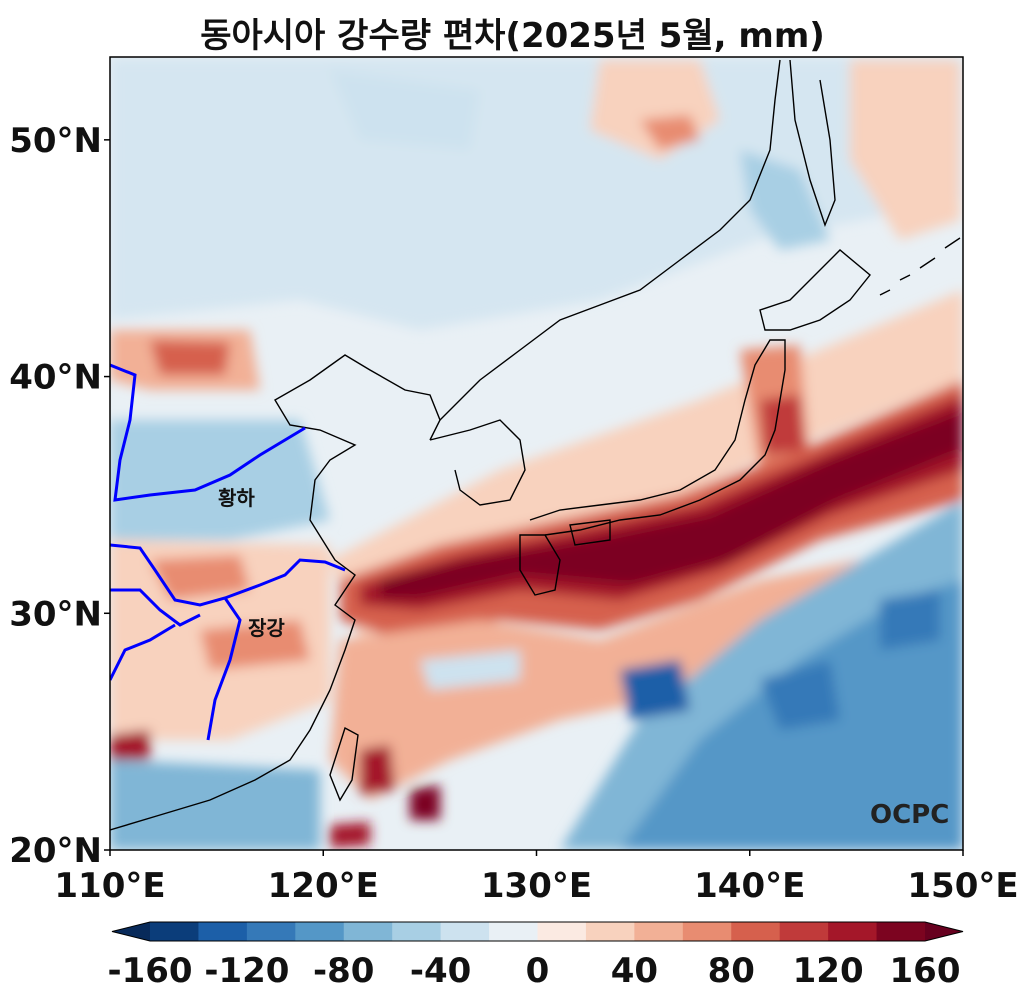  I want to click on yellow-river-line, so click(208, 432).